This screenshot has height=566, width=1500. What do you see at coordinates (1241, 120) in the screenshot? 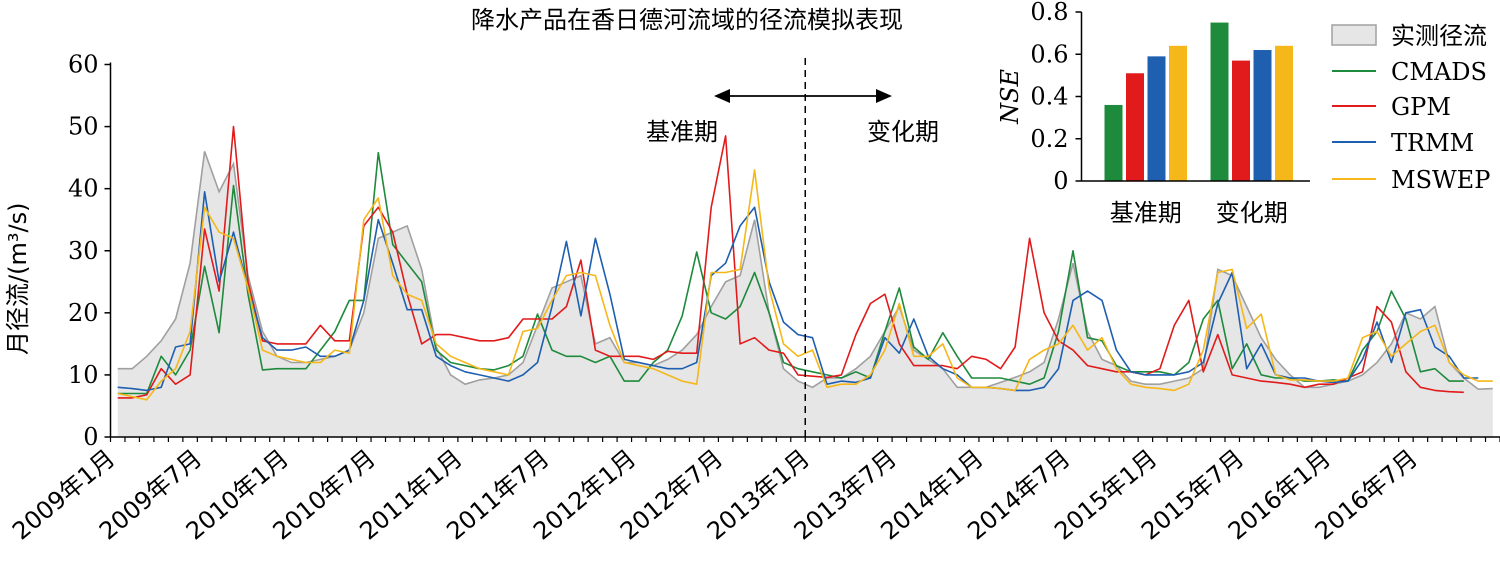
I see `bar-gpm-change` at bounding box center [1241, 120].